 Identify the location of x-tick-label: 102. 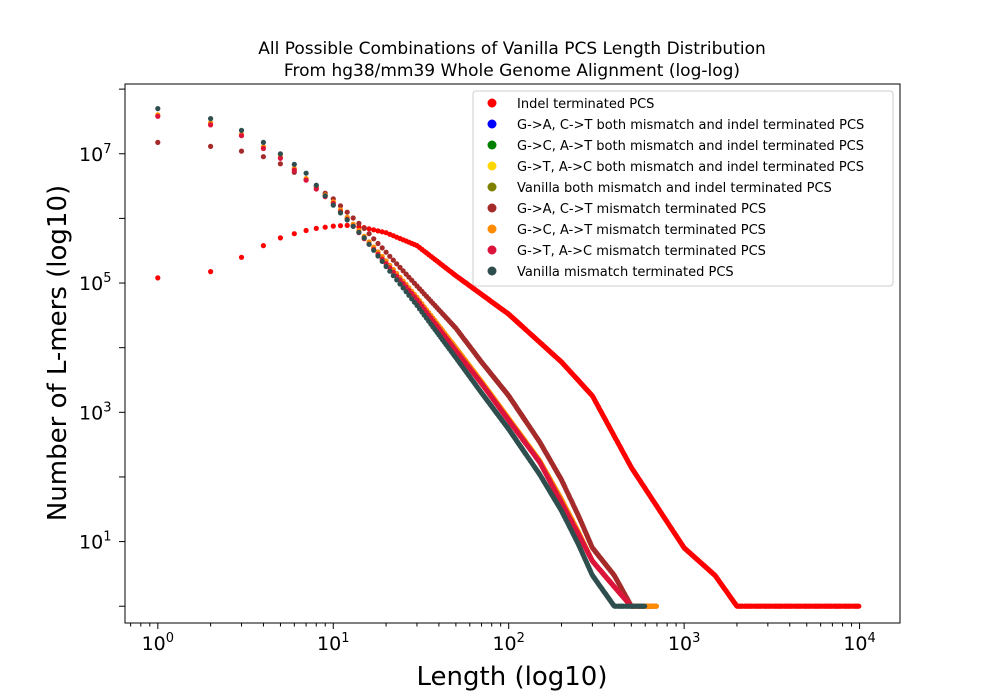
(508, 643).